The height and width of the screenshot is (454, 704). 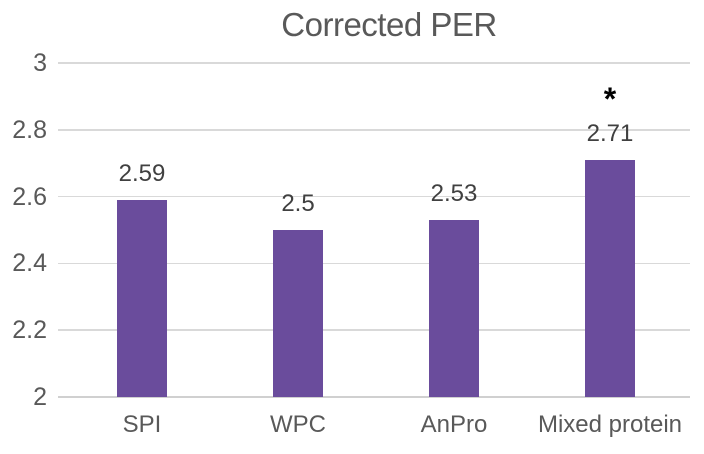 I want to click on x-axis-line, so click(x=374, y=397).